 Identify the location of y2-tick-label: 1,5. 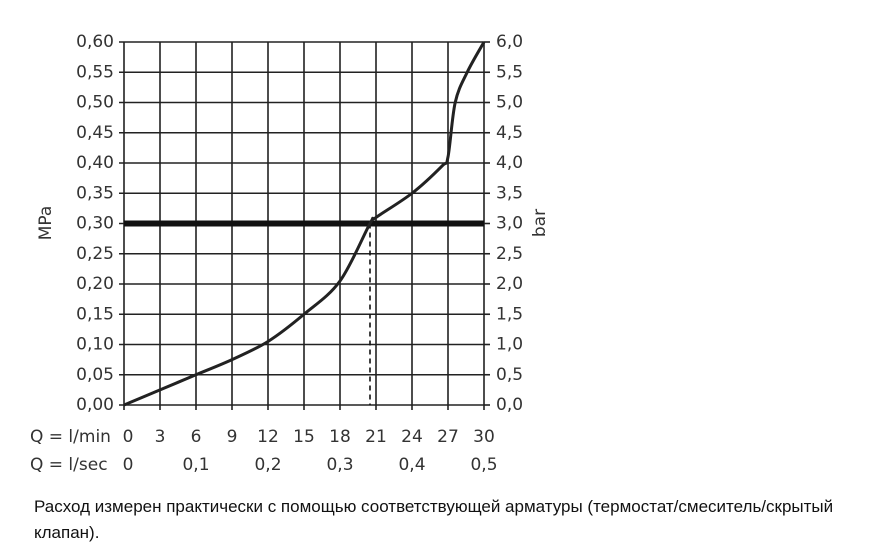
(509, 314).